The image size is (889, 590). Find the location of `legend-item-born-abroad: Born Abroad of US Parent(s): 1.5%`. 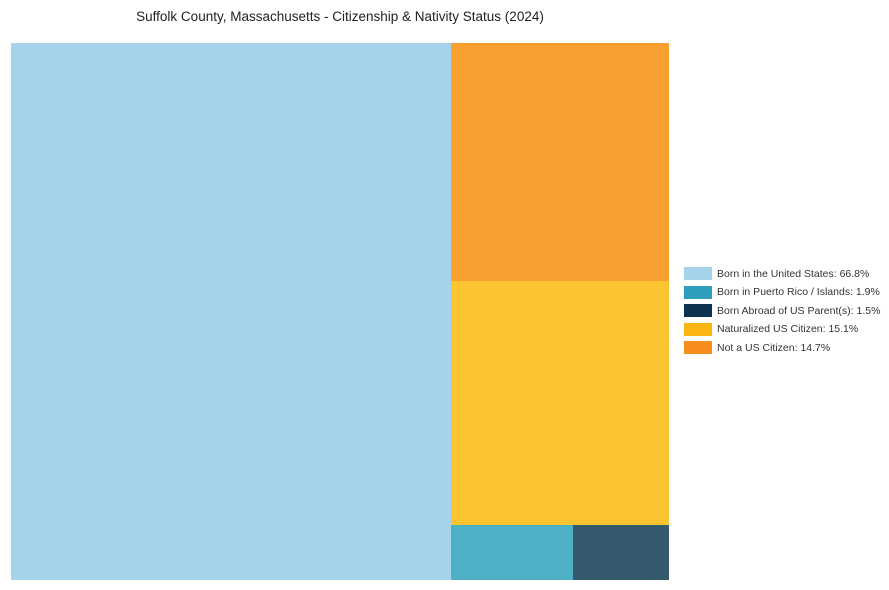

legend-item-born-abroad: Born Abroad of US Parent(s): 1.5% is located at coordinates (782, 310).